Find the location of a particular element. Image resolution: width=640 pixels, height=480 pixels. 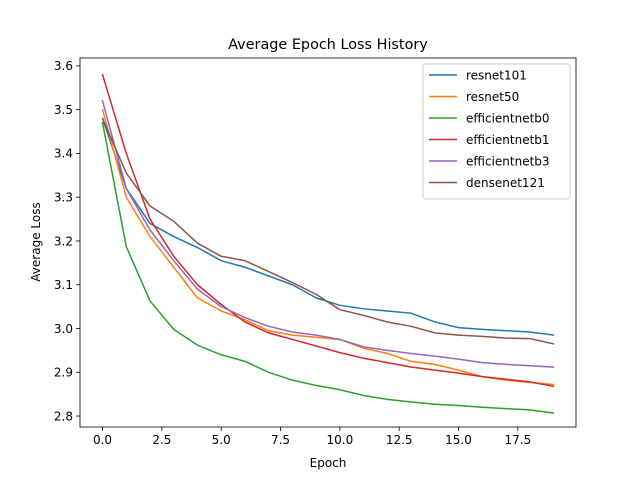

y-axis-label: Average Loss is located at coordinates (36, 241).